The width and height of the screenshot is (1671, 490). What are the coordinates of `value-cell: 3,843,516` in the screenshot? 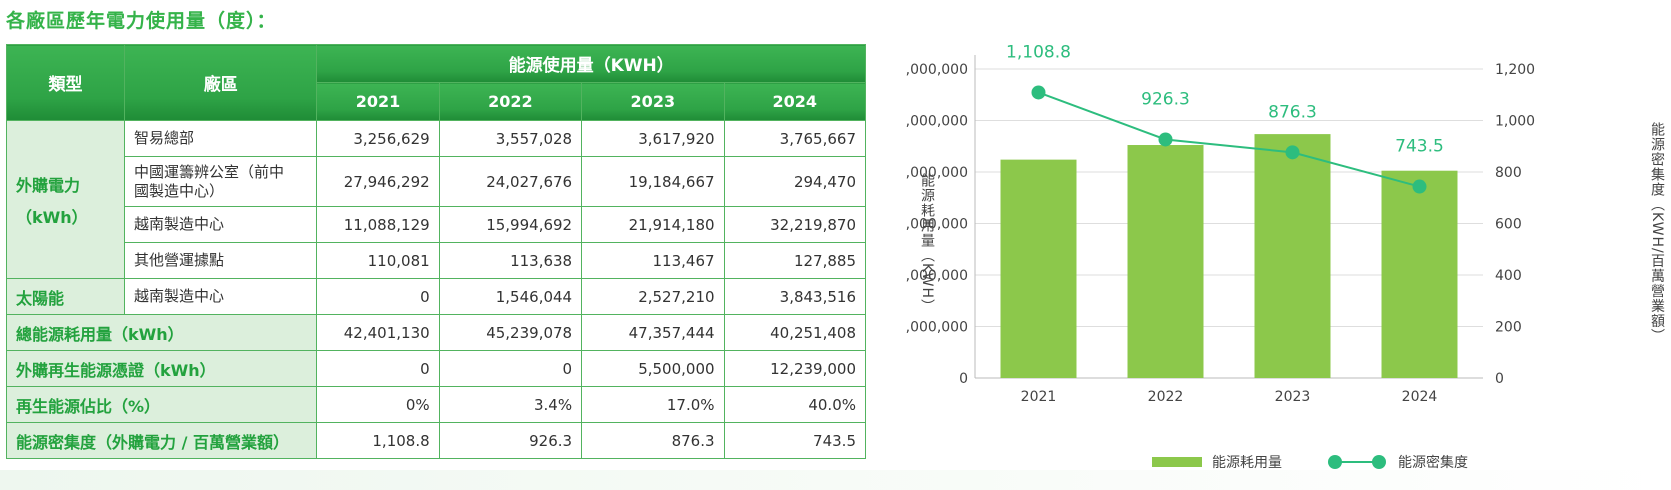 It's located at (795, 296).